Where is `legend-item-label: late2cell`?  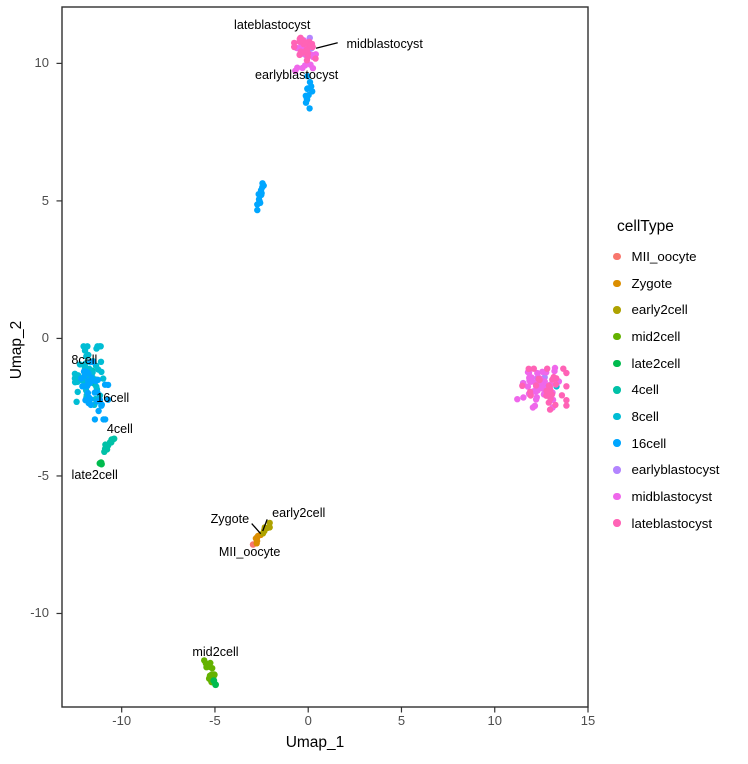 legend-item-label: late2cell is located at coordinates (656, 363).